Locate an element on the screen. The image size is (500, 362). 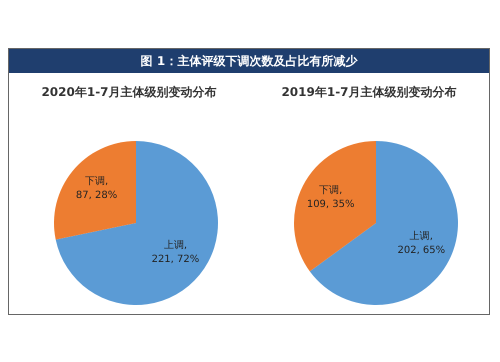
chart-subtitle: 2020年1-7月主体级别变动分布 is located at coordinates (129, 92).